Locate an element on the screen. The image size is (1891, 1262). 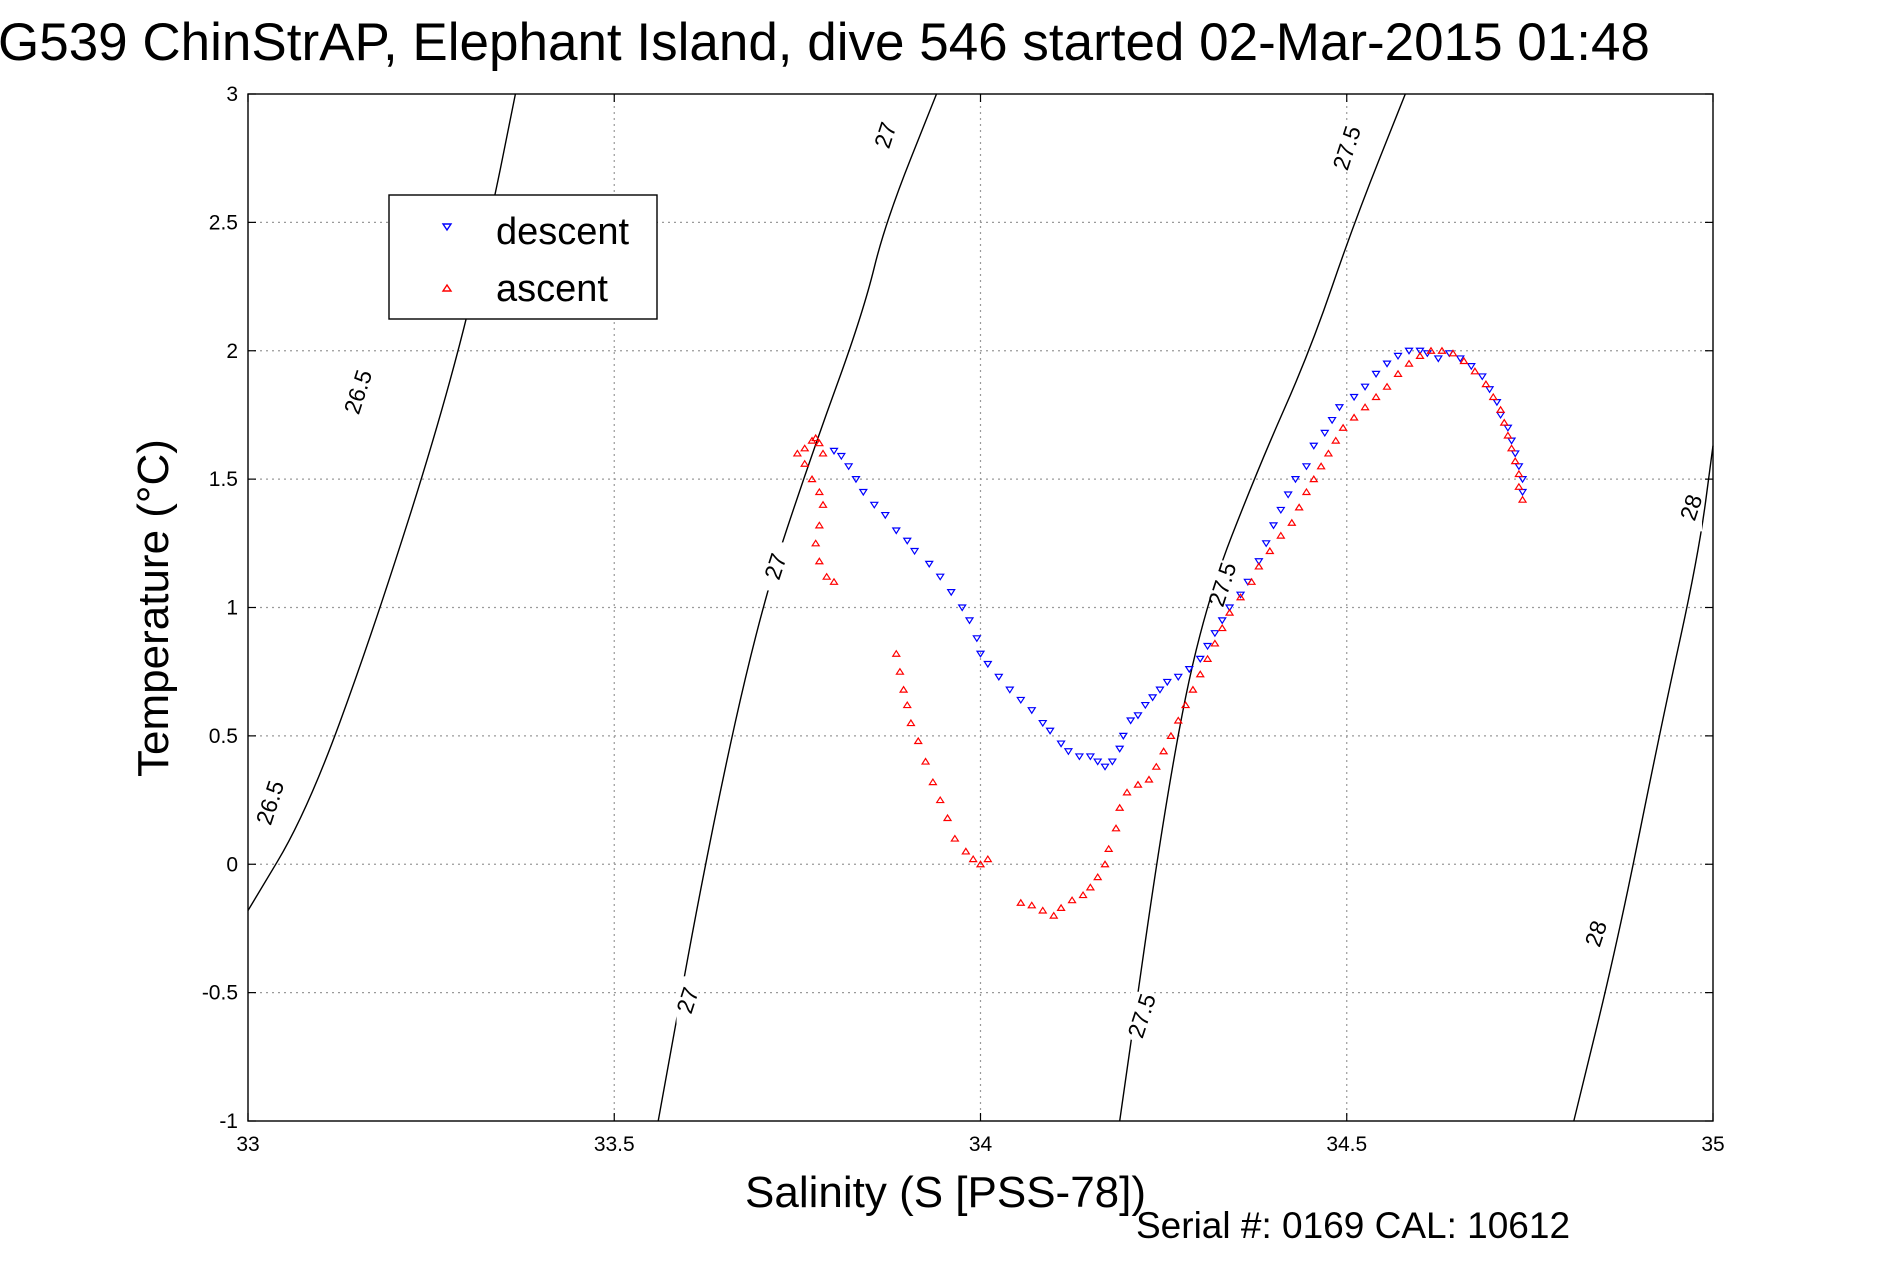
y-tick-label: -1 is located at coordinates (228, 1121).